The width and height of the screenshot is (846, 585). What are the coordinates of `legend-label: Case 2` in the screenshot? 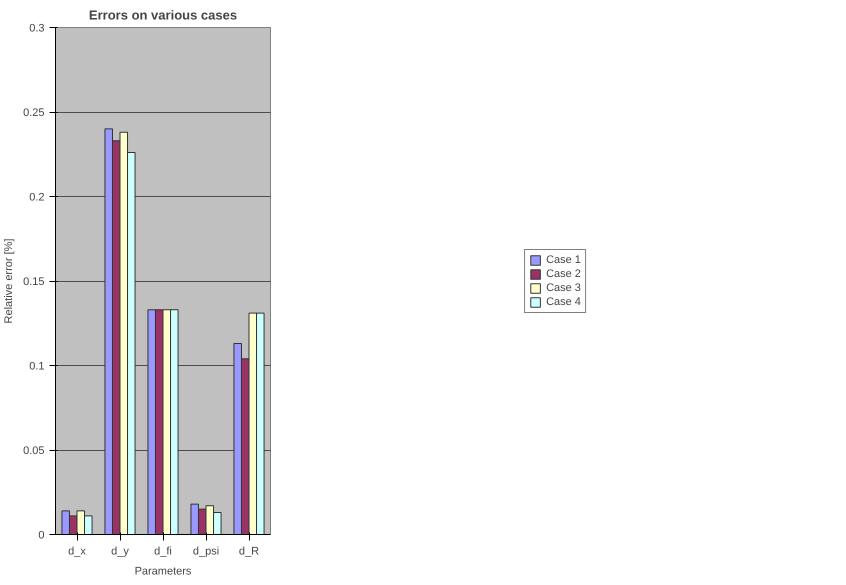 It's located at (563, 274).